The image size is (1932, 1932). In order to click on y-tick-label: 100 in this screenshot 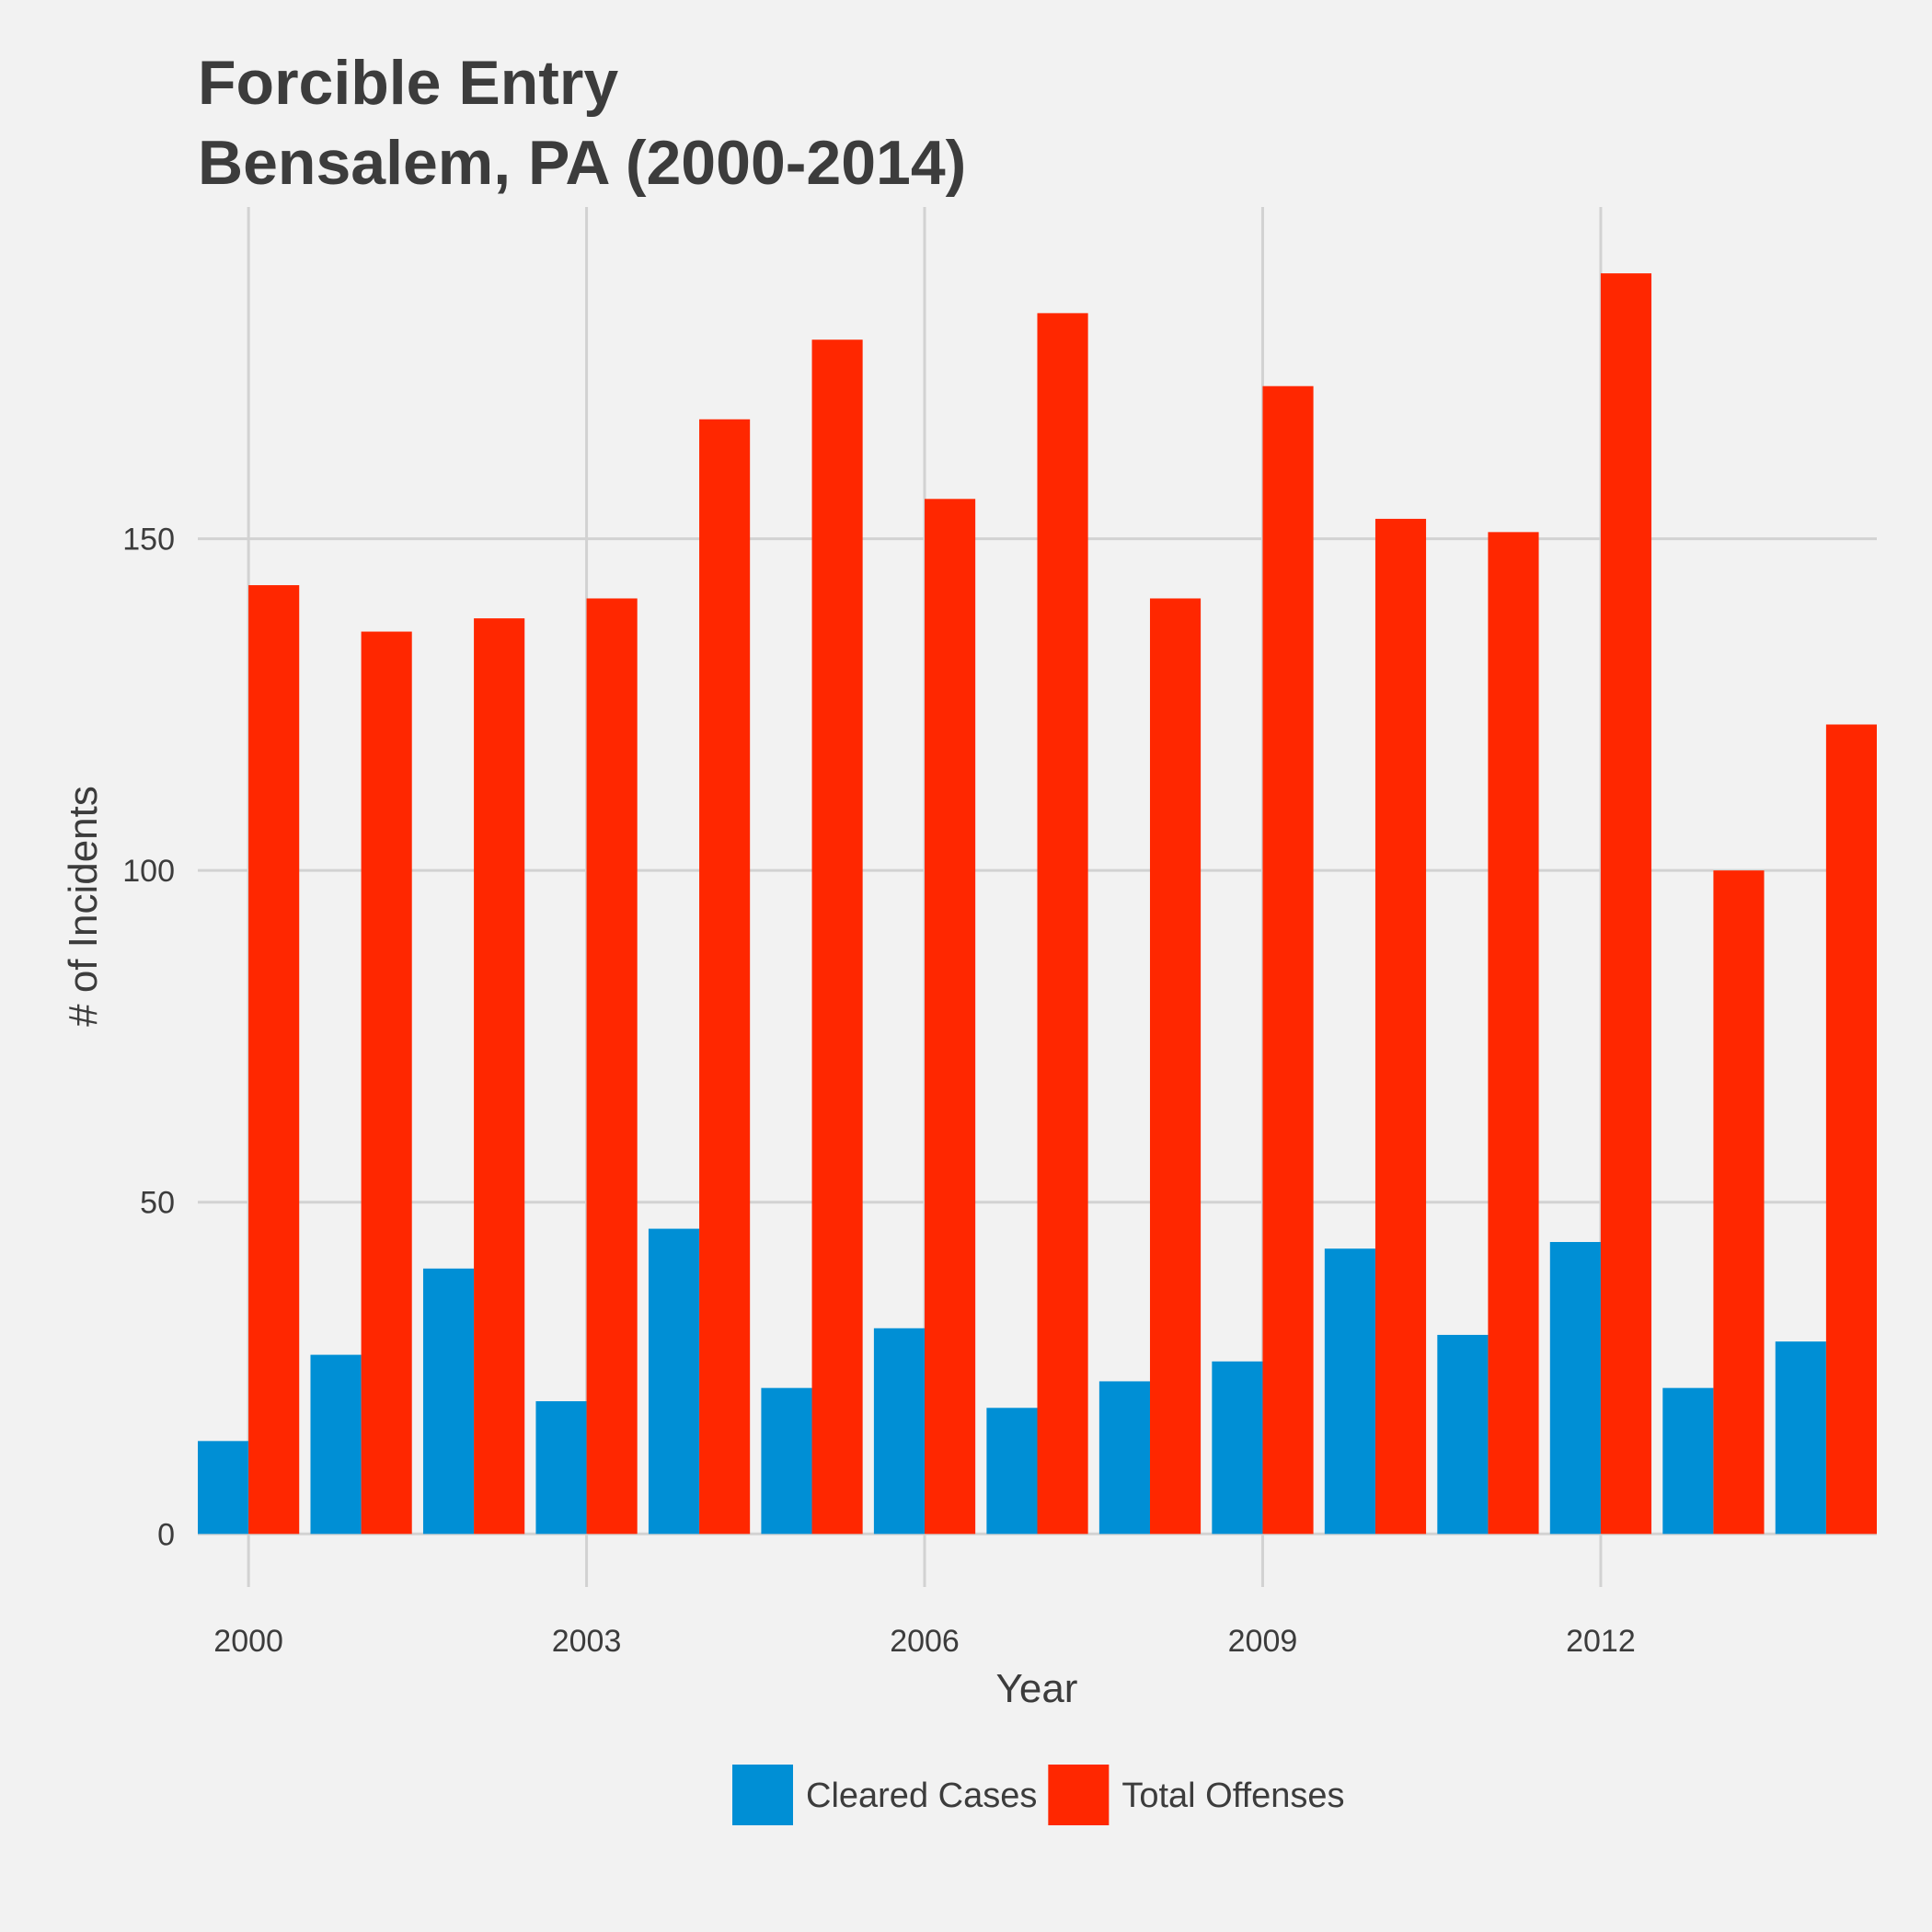, I will do `click(148, 871)`.